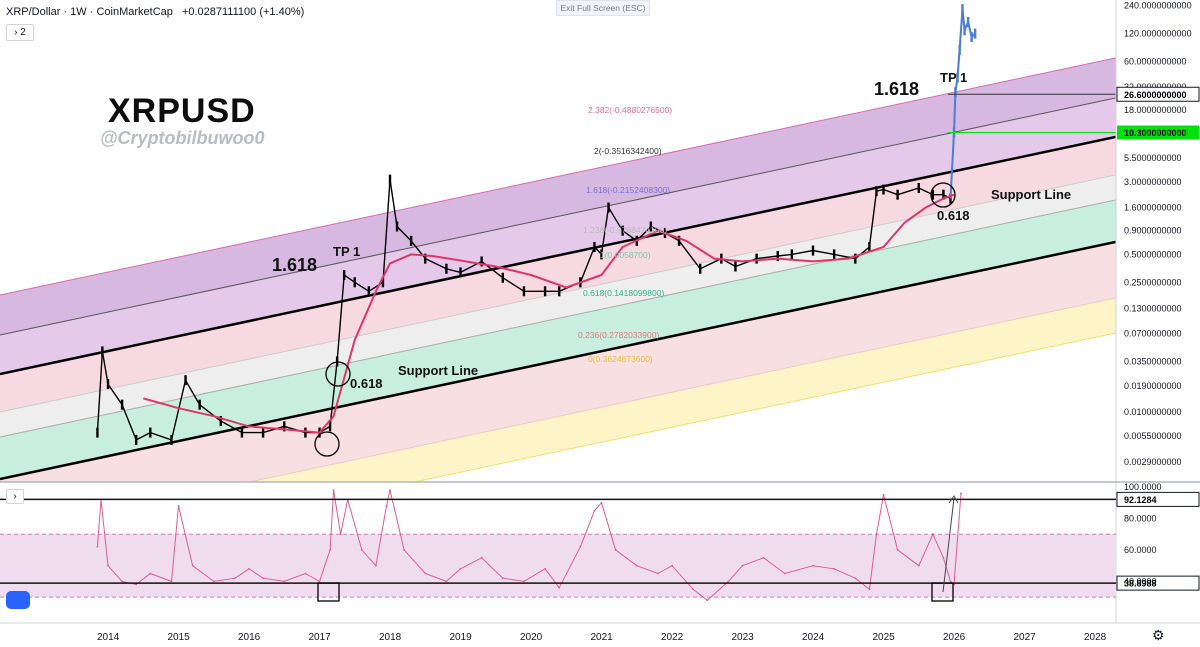  Describe the element at coordinates (1158, 583) in the screenshot. I see `rsi-tag-box` at that location.